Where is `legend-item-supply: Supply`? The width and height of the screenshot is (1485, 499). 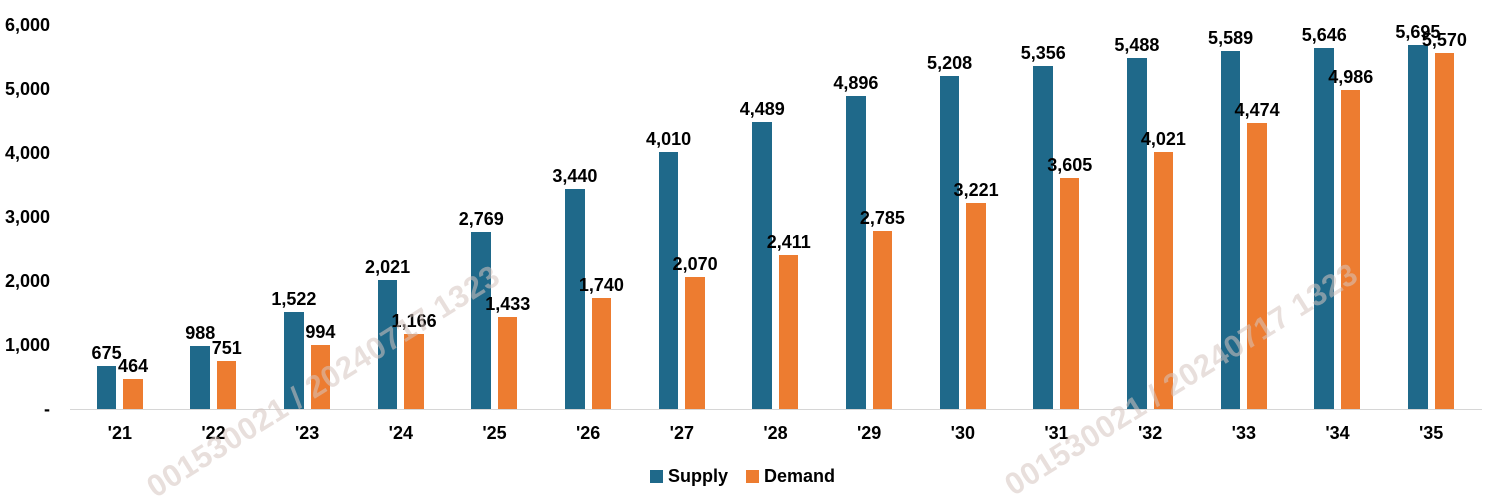 legend-item-supply: Supply is located at coordinates (688, 476).